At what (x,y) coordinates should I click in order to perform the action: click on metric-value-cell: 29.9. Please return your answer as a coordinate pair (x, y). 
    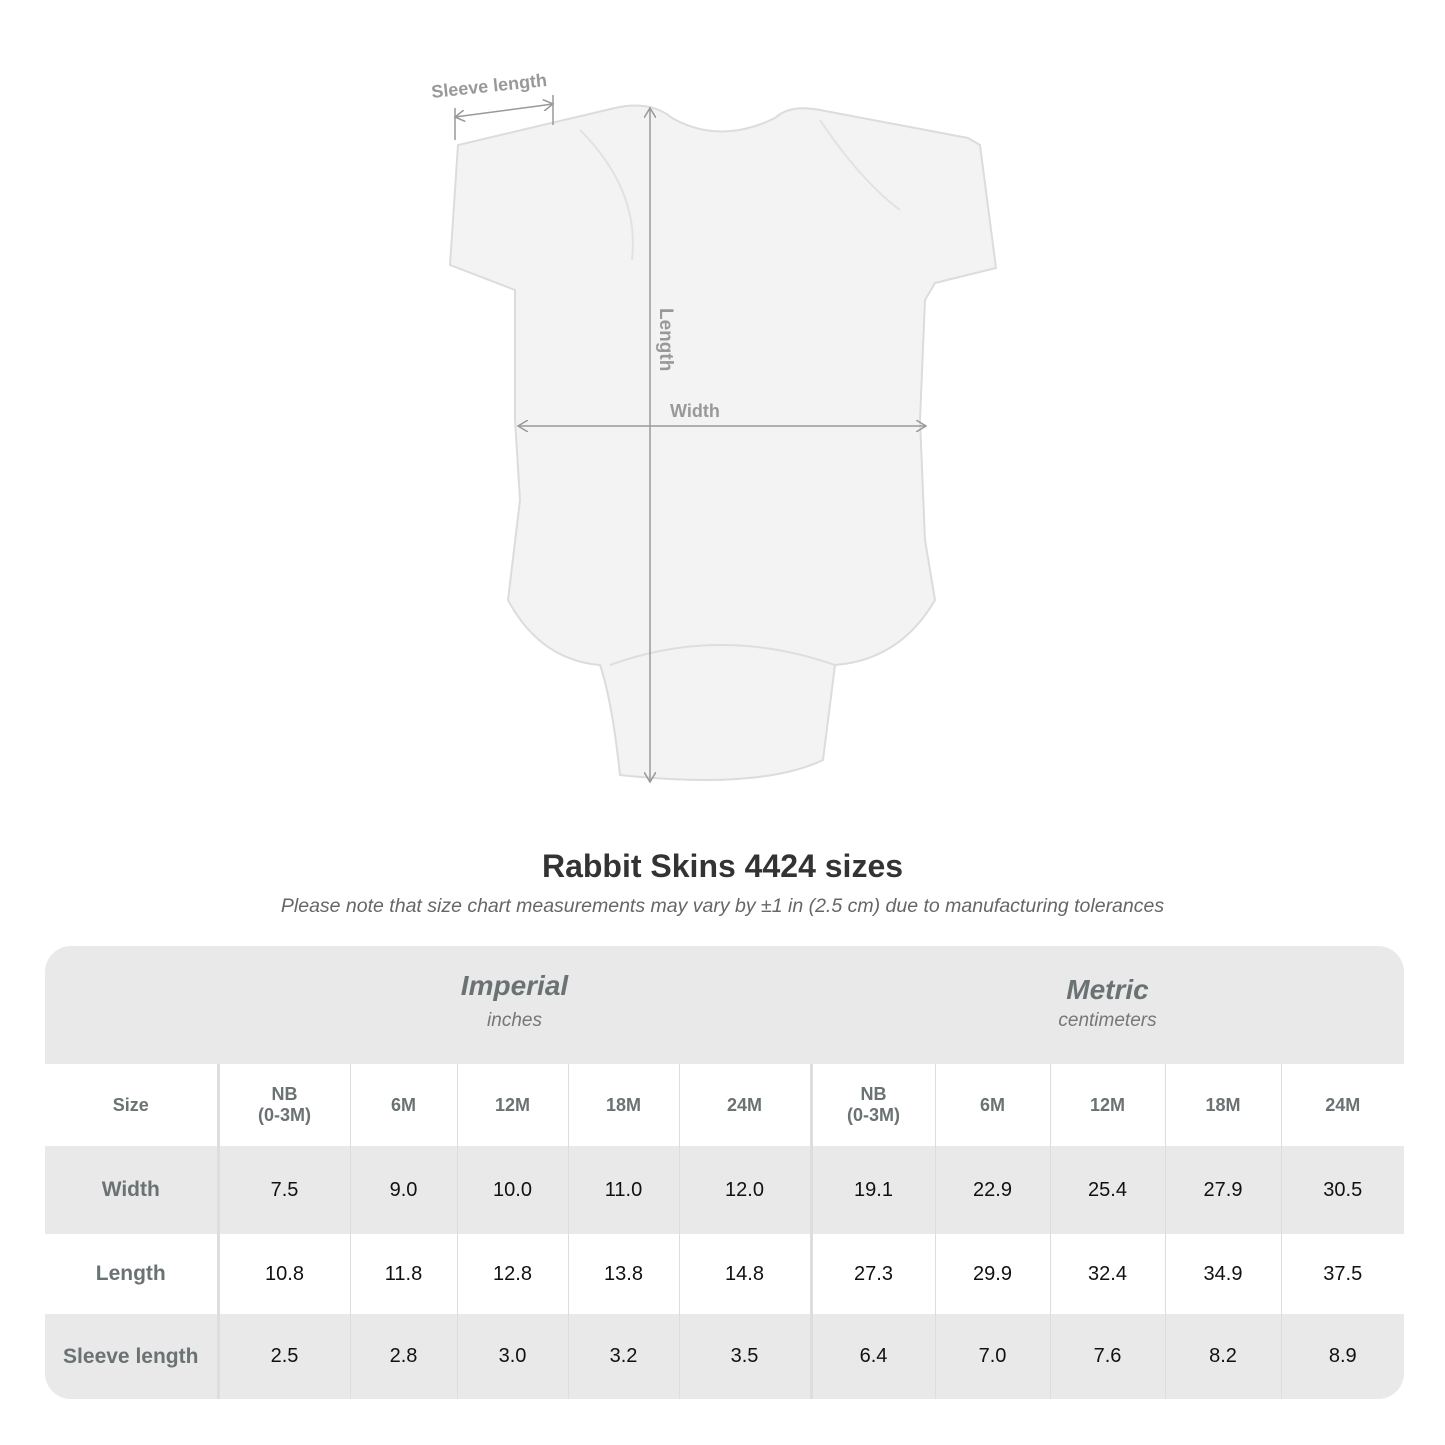
    Looking at the image, I should click on (992, 1274).